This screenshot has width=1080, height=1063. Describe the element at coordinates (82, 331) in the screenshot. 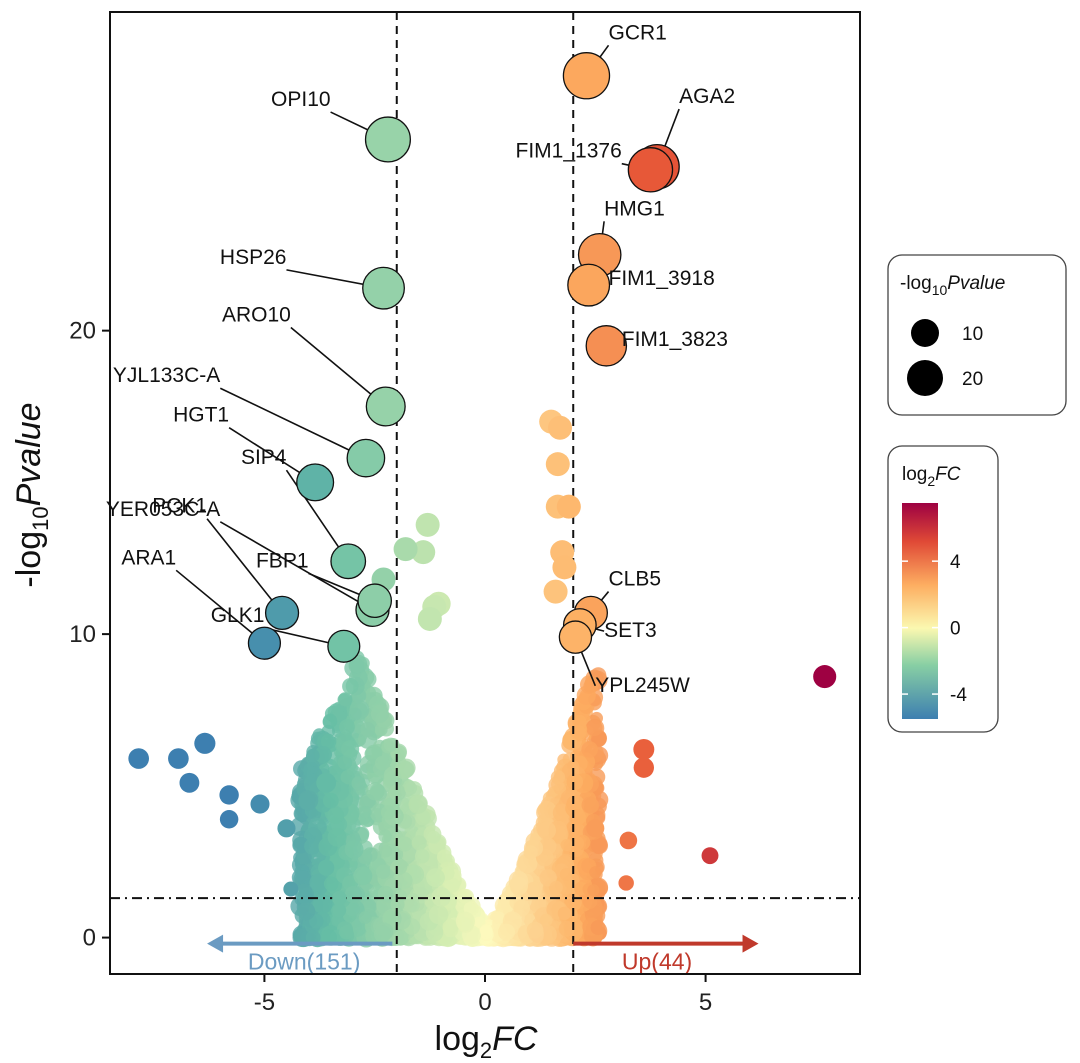

I see `y-tick-label: 20` at that location.